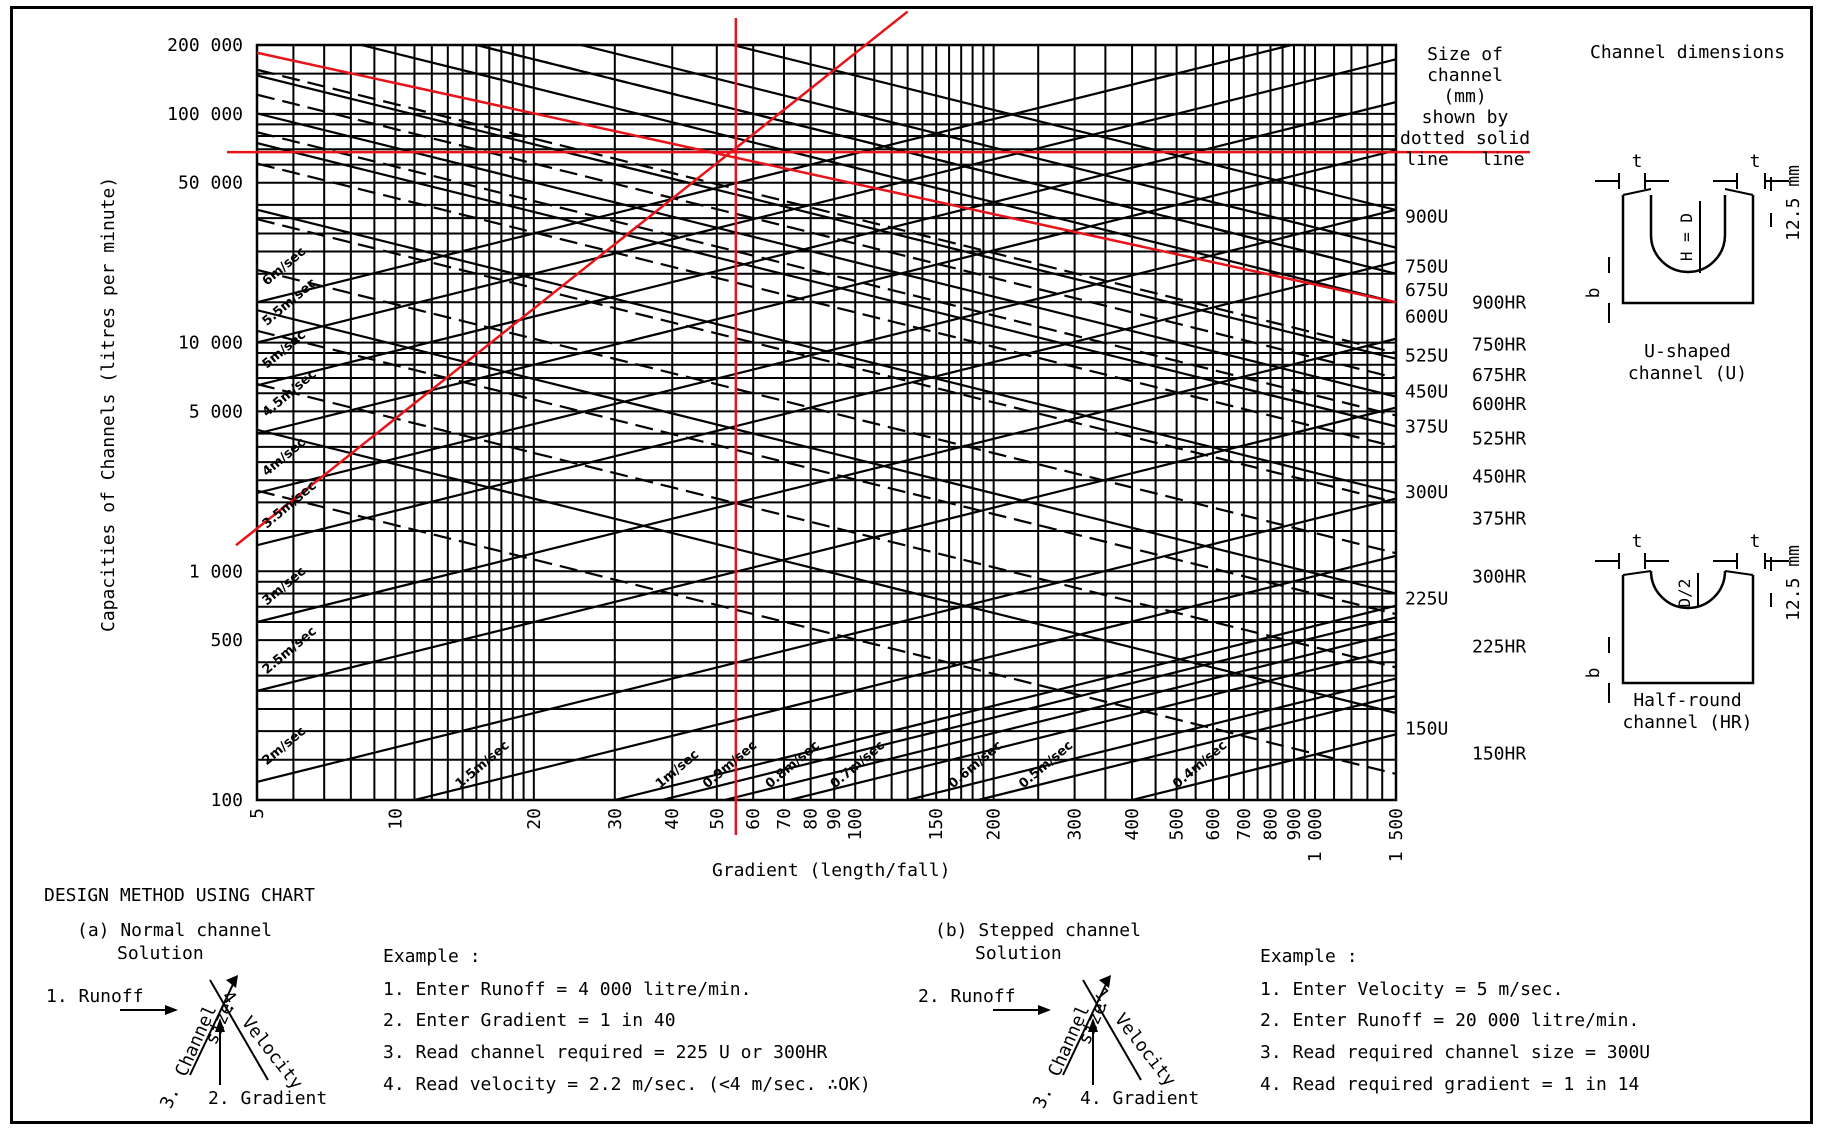  I want to click on x-tick-label: 800, so click(1270, 824).